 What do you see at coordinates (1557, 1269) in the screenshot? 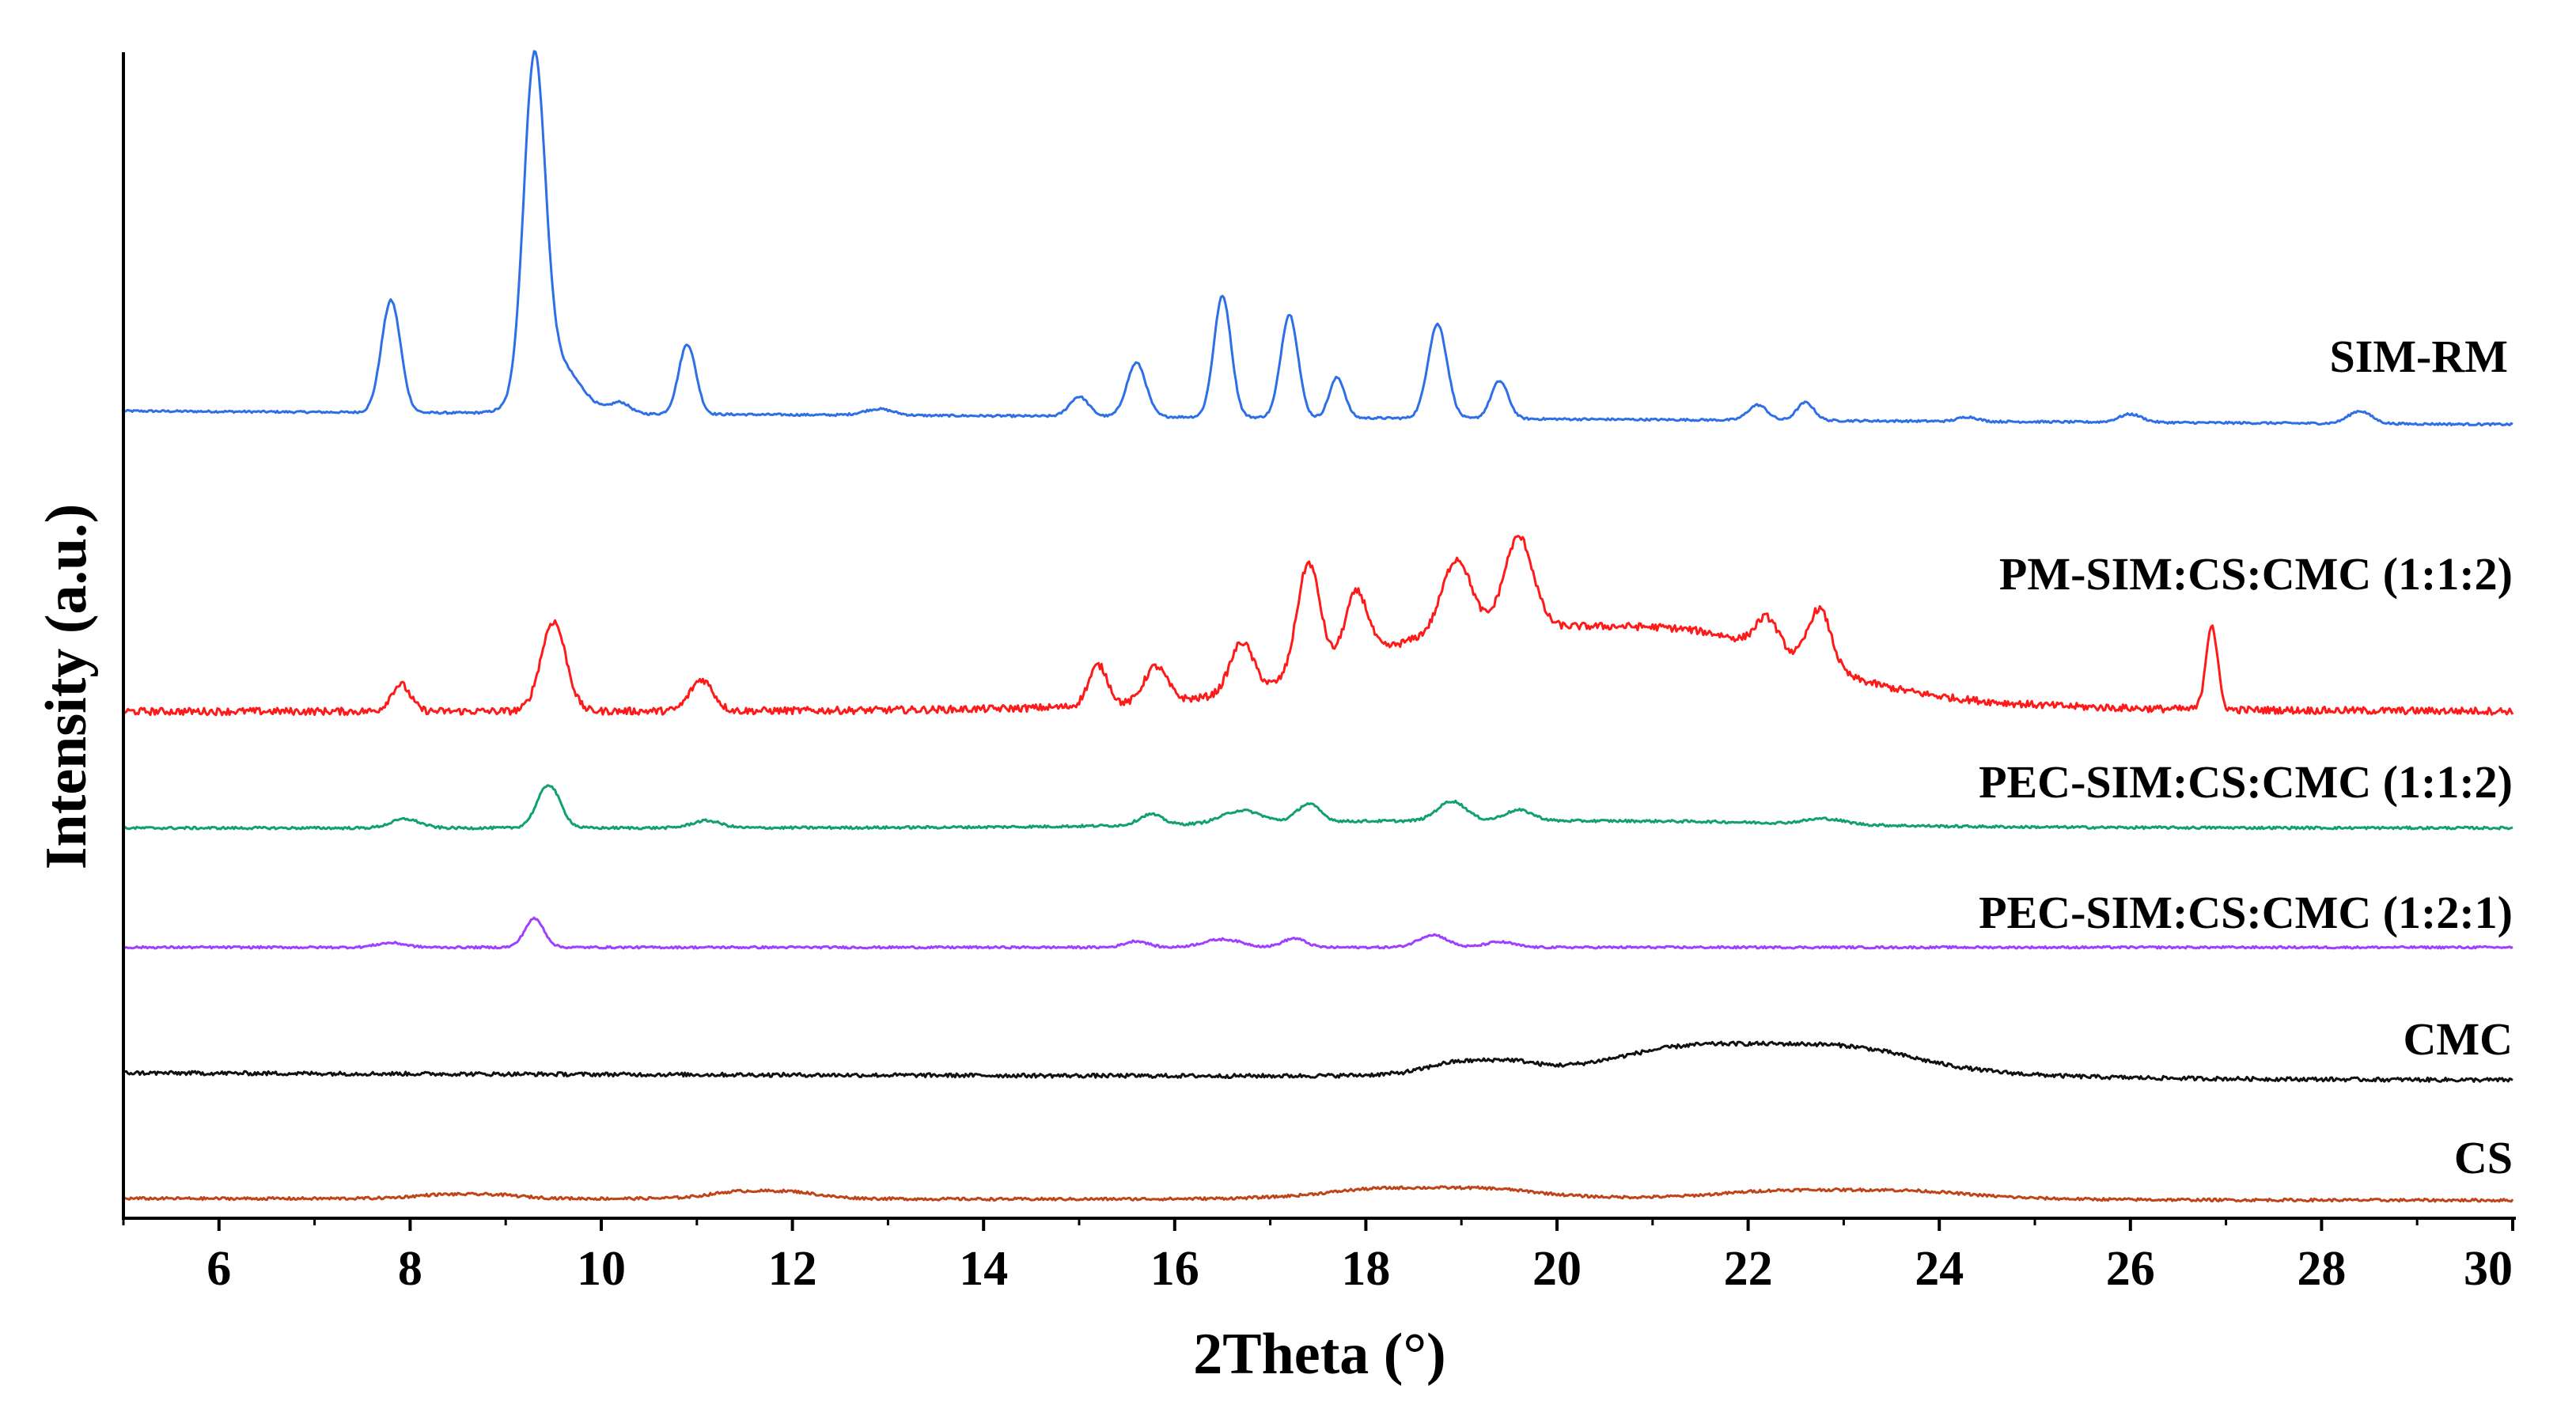
I see `x-tick-label: 20` at bounding box center [1557, 1269].